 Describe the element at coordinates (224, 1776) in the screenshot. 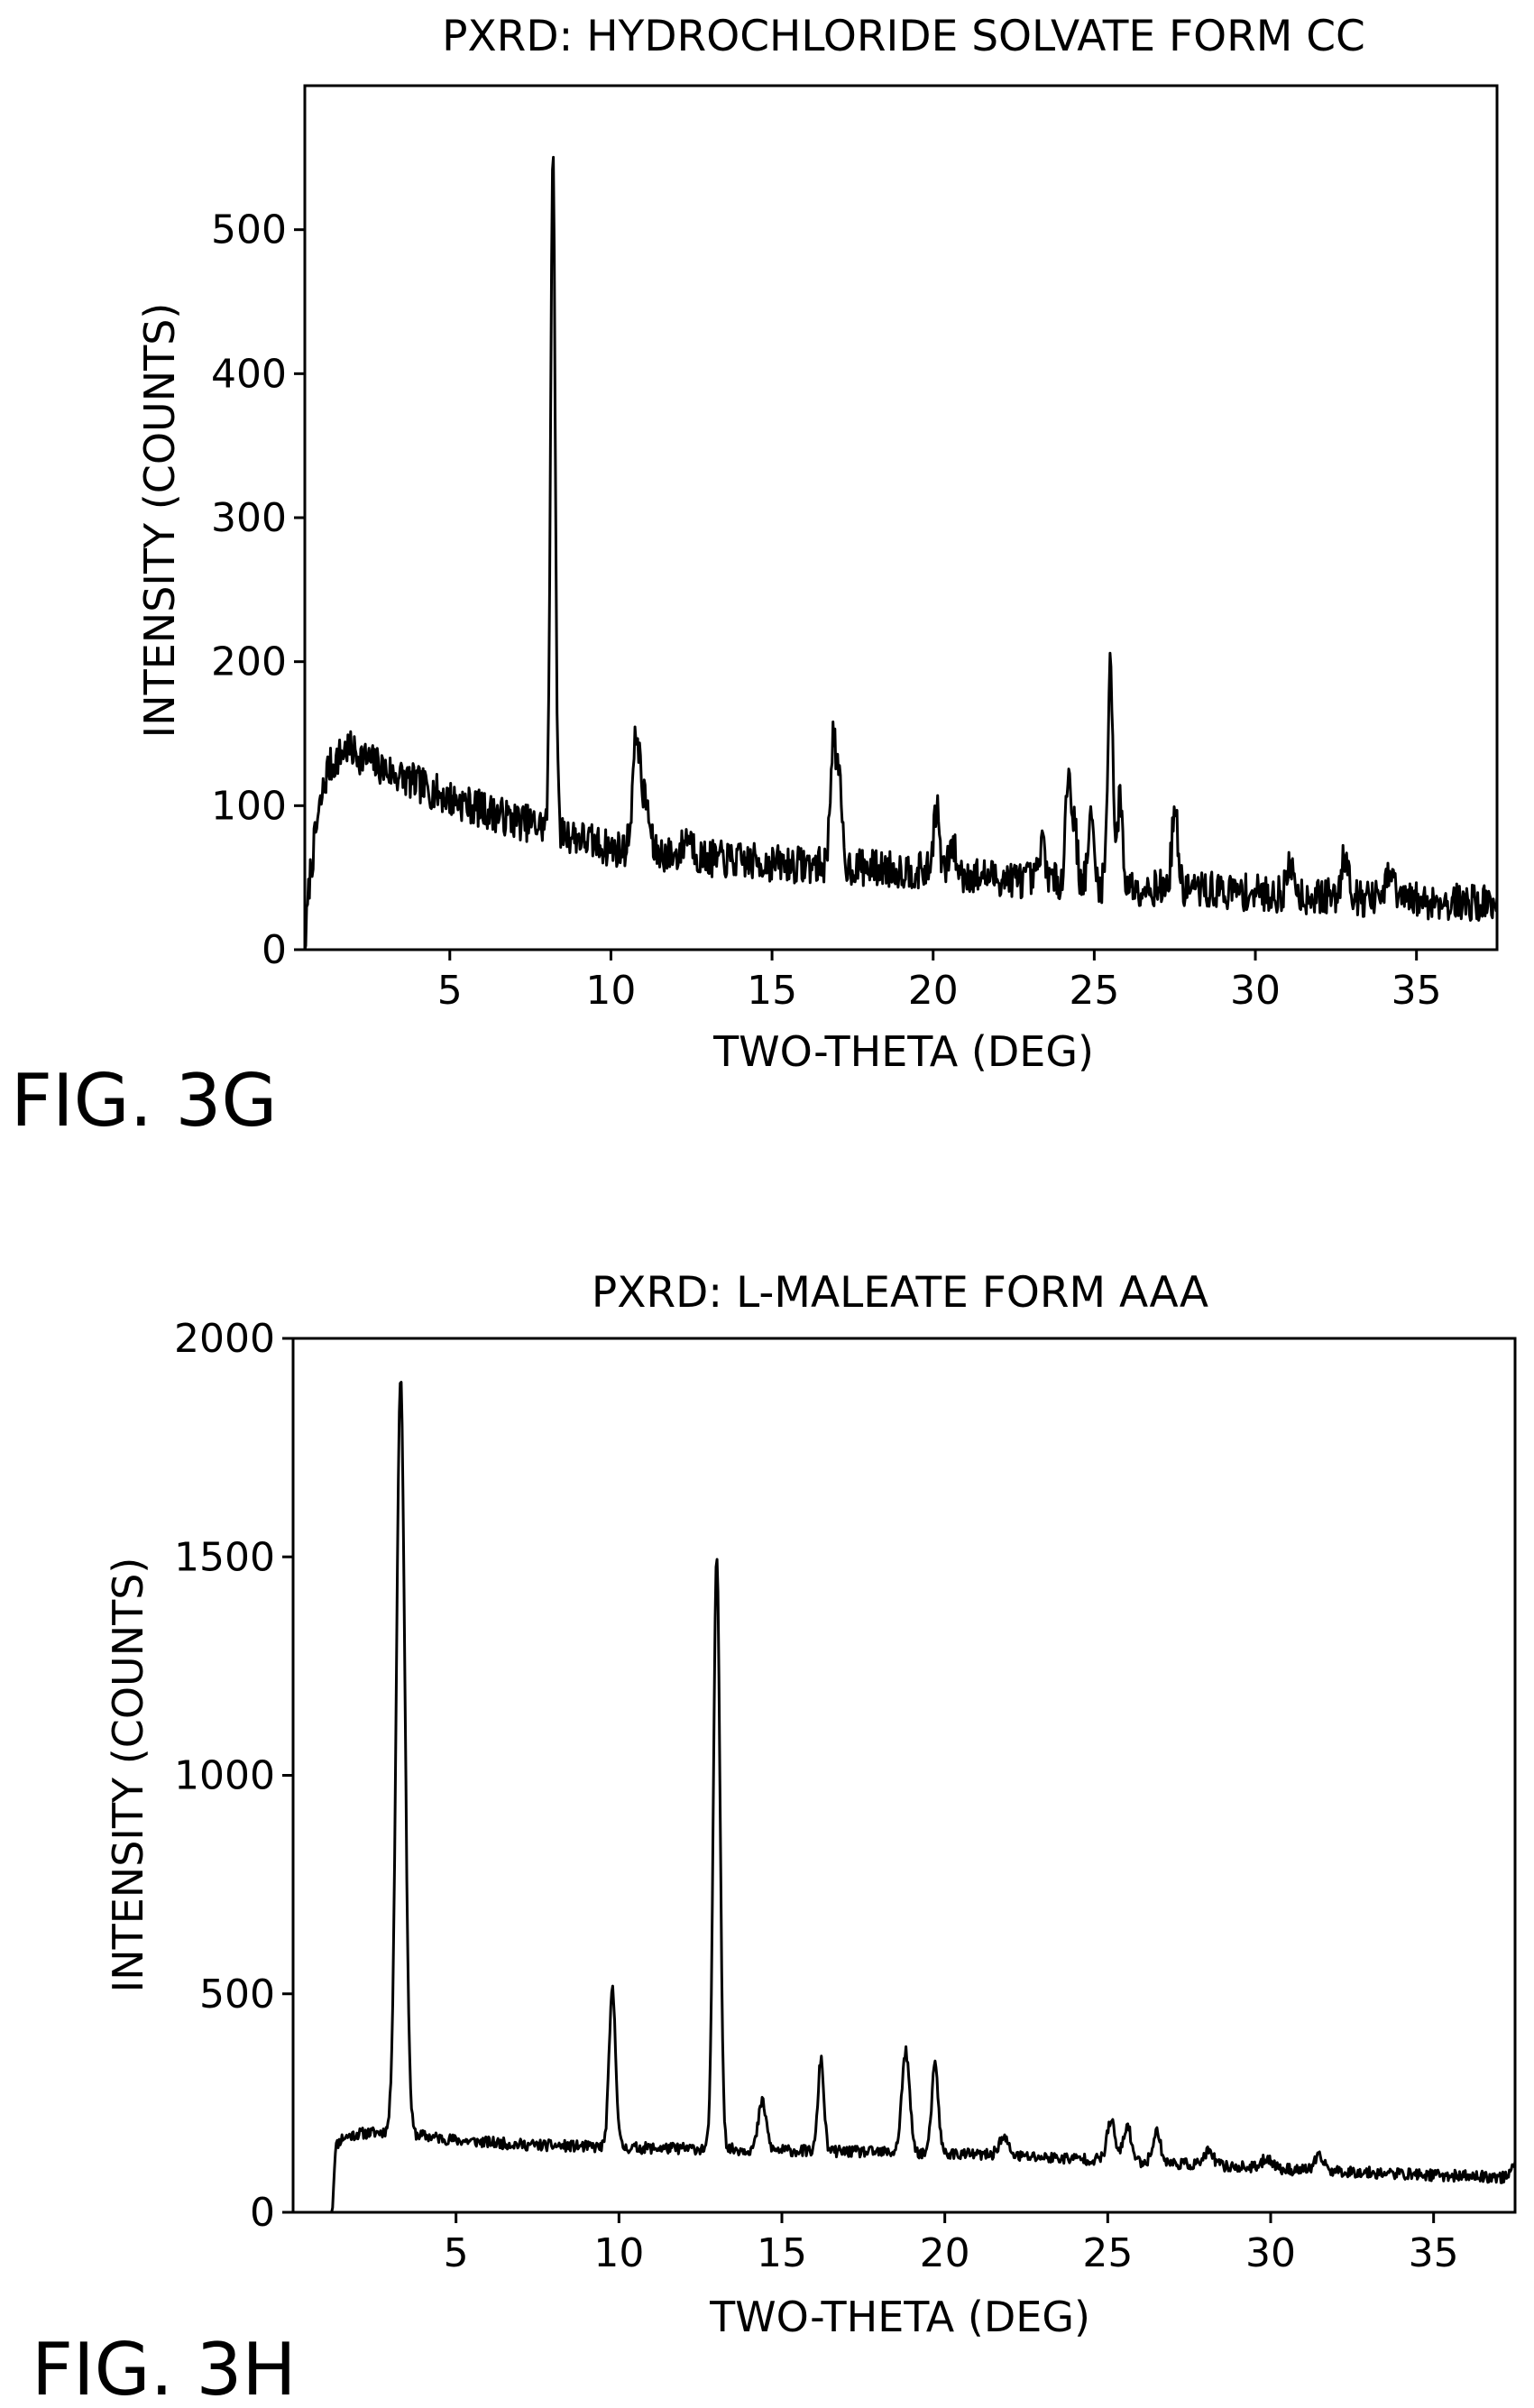

I see `y-tick-label: 1000` at that location.